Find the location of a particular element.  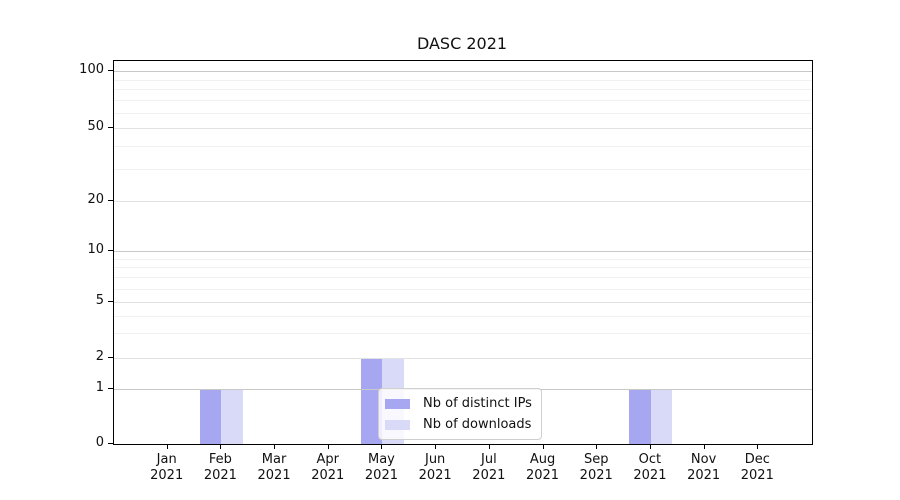

x-tick-mark-jan is located at coordinates (167, 446).